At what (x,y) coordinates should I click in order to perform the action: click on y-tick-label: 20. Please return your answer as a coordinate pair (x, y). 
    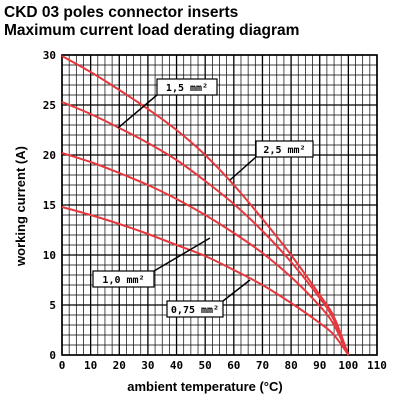
    Looking at the image, I should click on (49, 155).